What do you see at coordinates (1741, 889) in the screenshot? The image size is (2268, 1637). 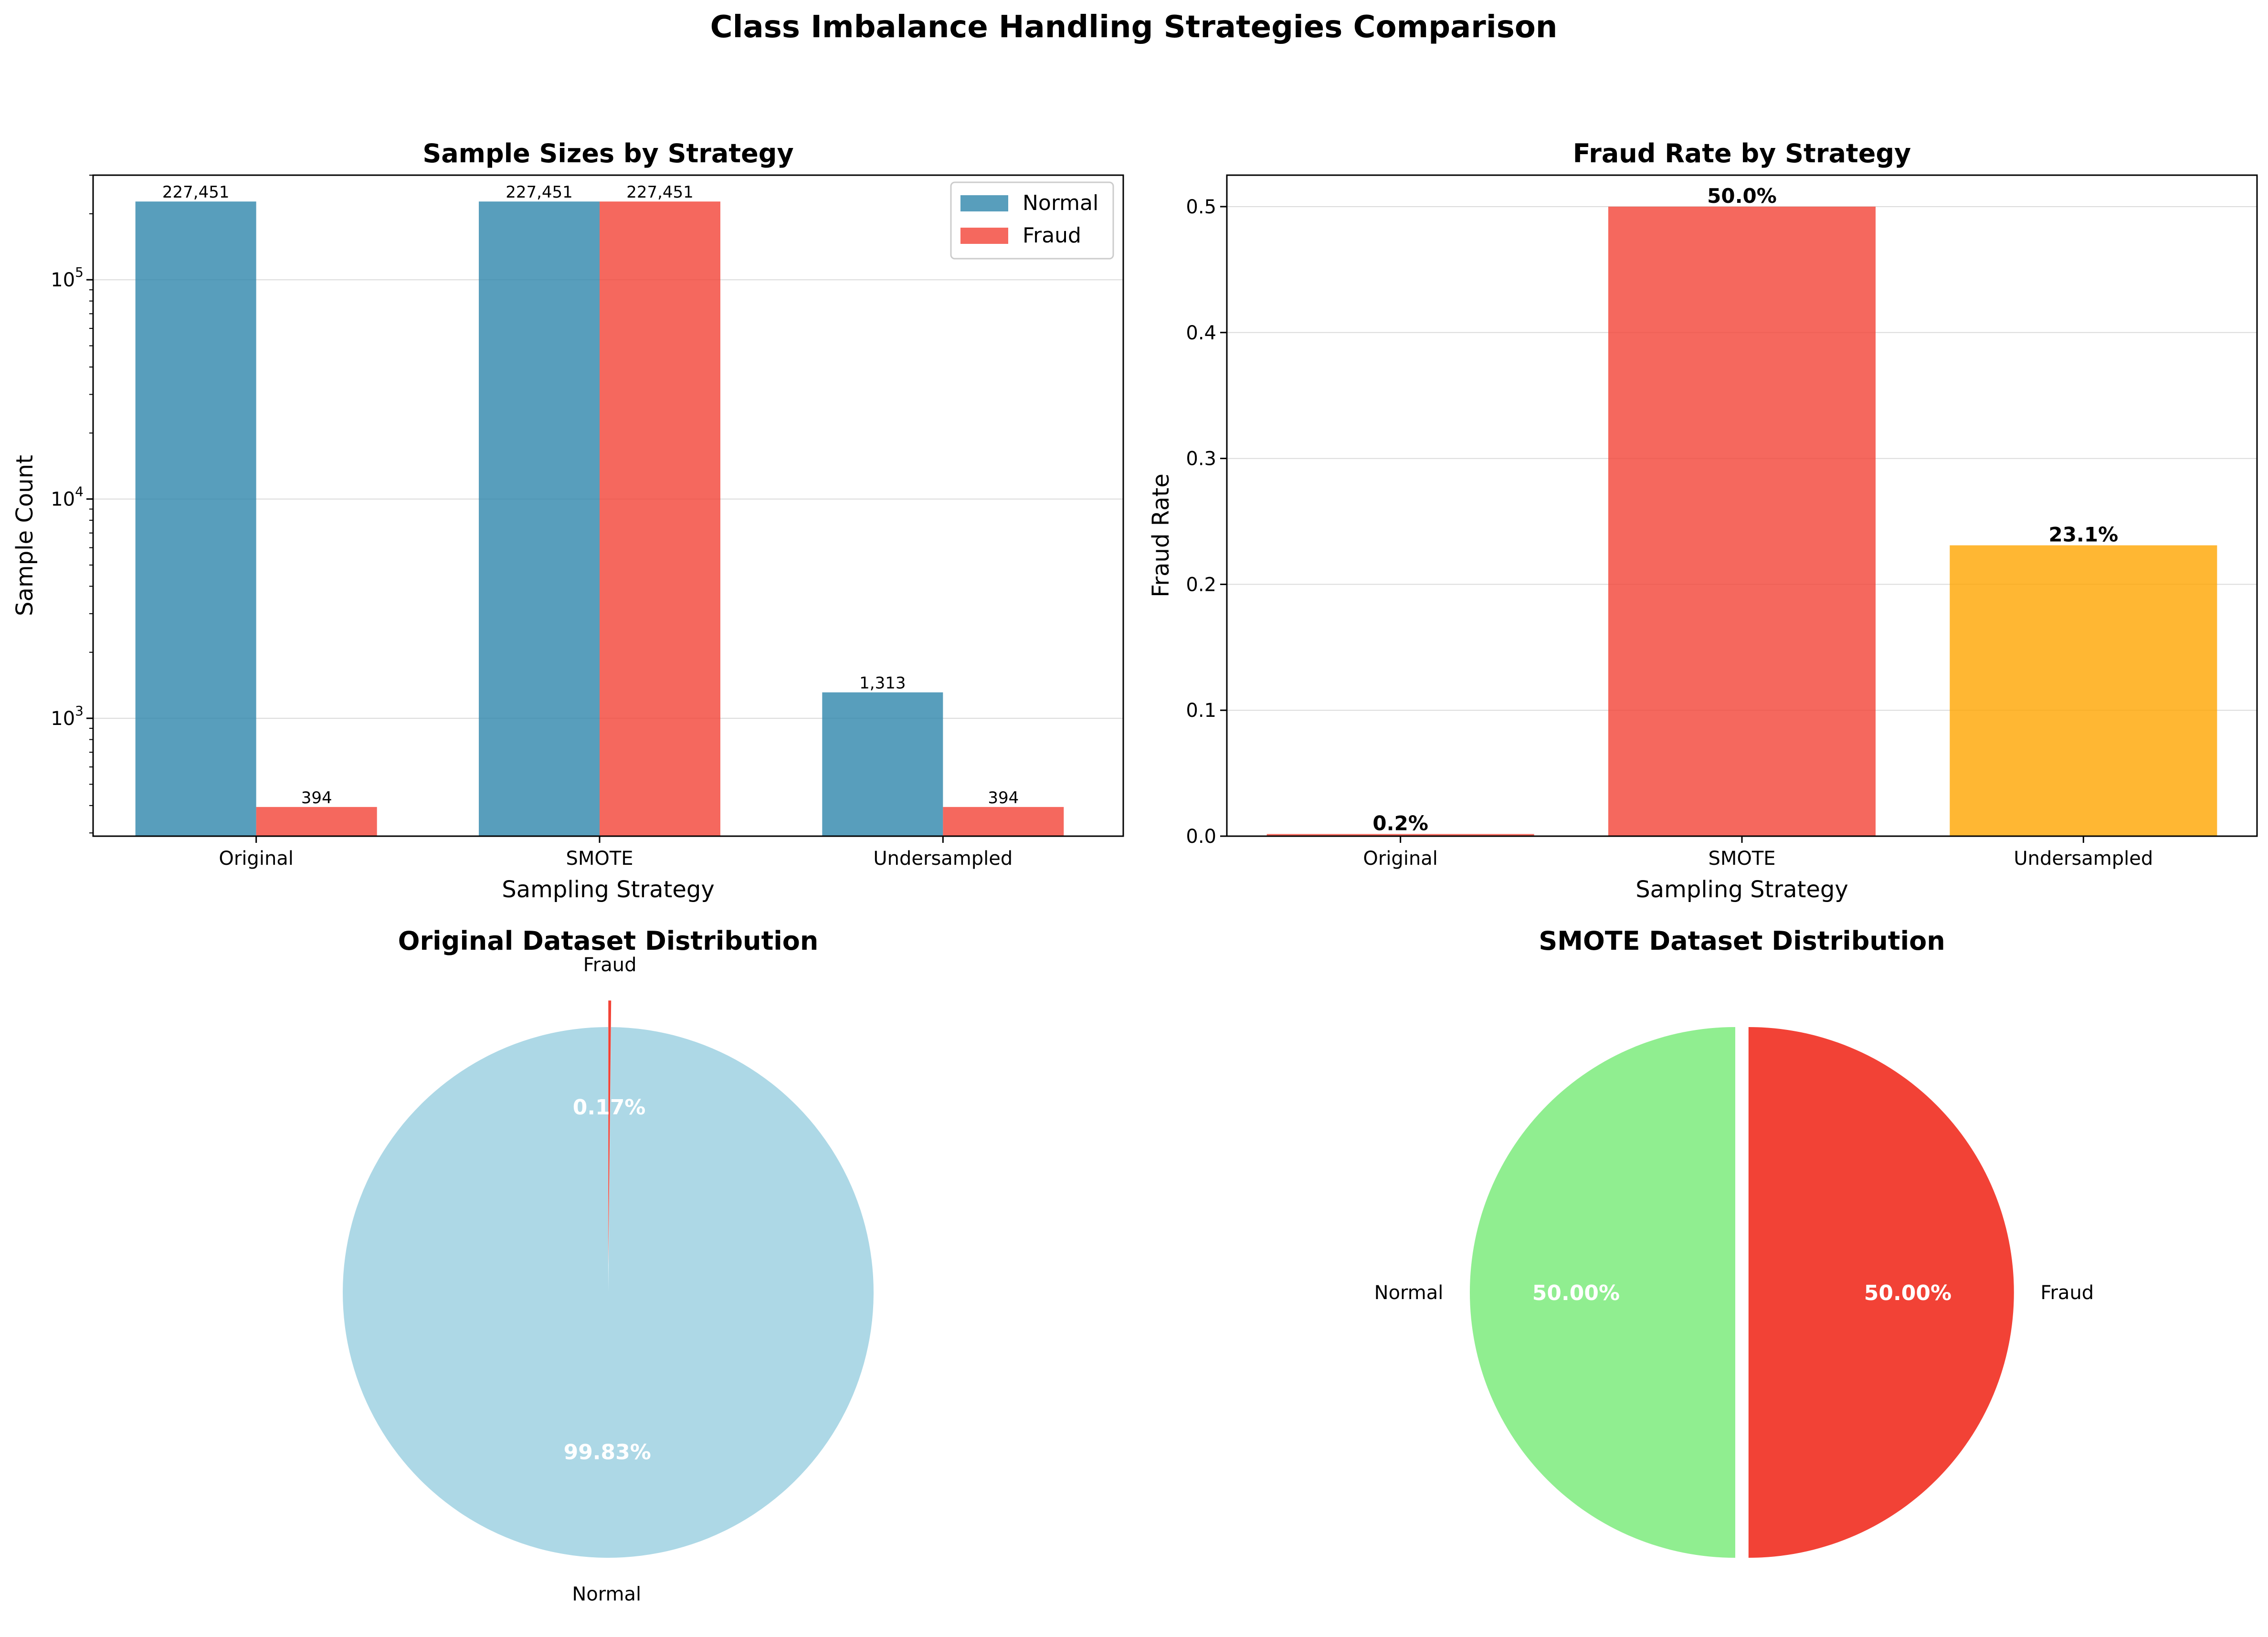 I see `fraud-rate-xlabel: Sampling Strategy` at bounding box center [1741, 889].